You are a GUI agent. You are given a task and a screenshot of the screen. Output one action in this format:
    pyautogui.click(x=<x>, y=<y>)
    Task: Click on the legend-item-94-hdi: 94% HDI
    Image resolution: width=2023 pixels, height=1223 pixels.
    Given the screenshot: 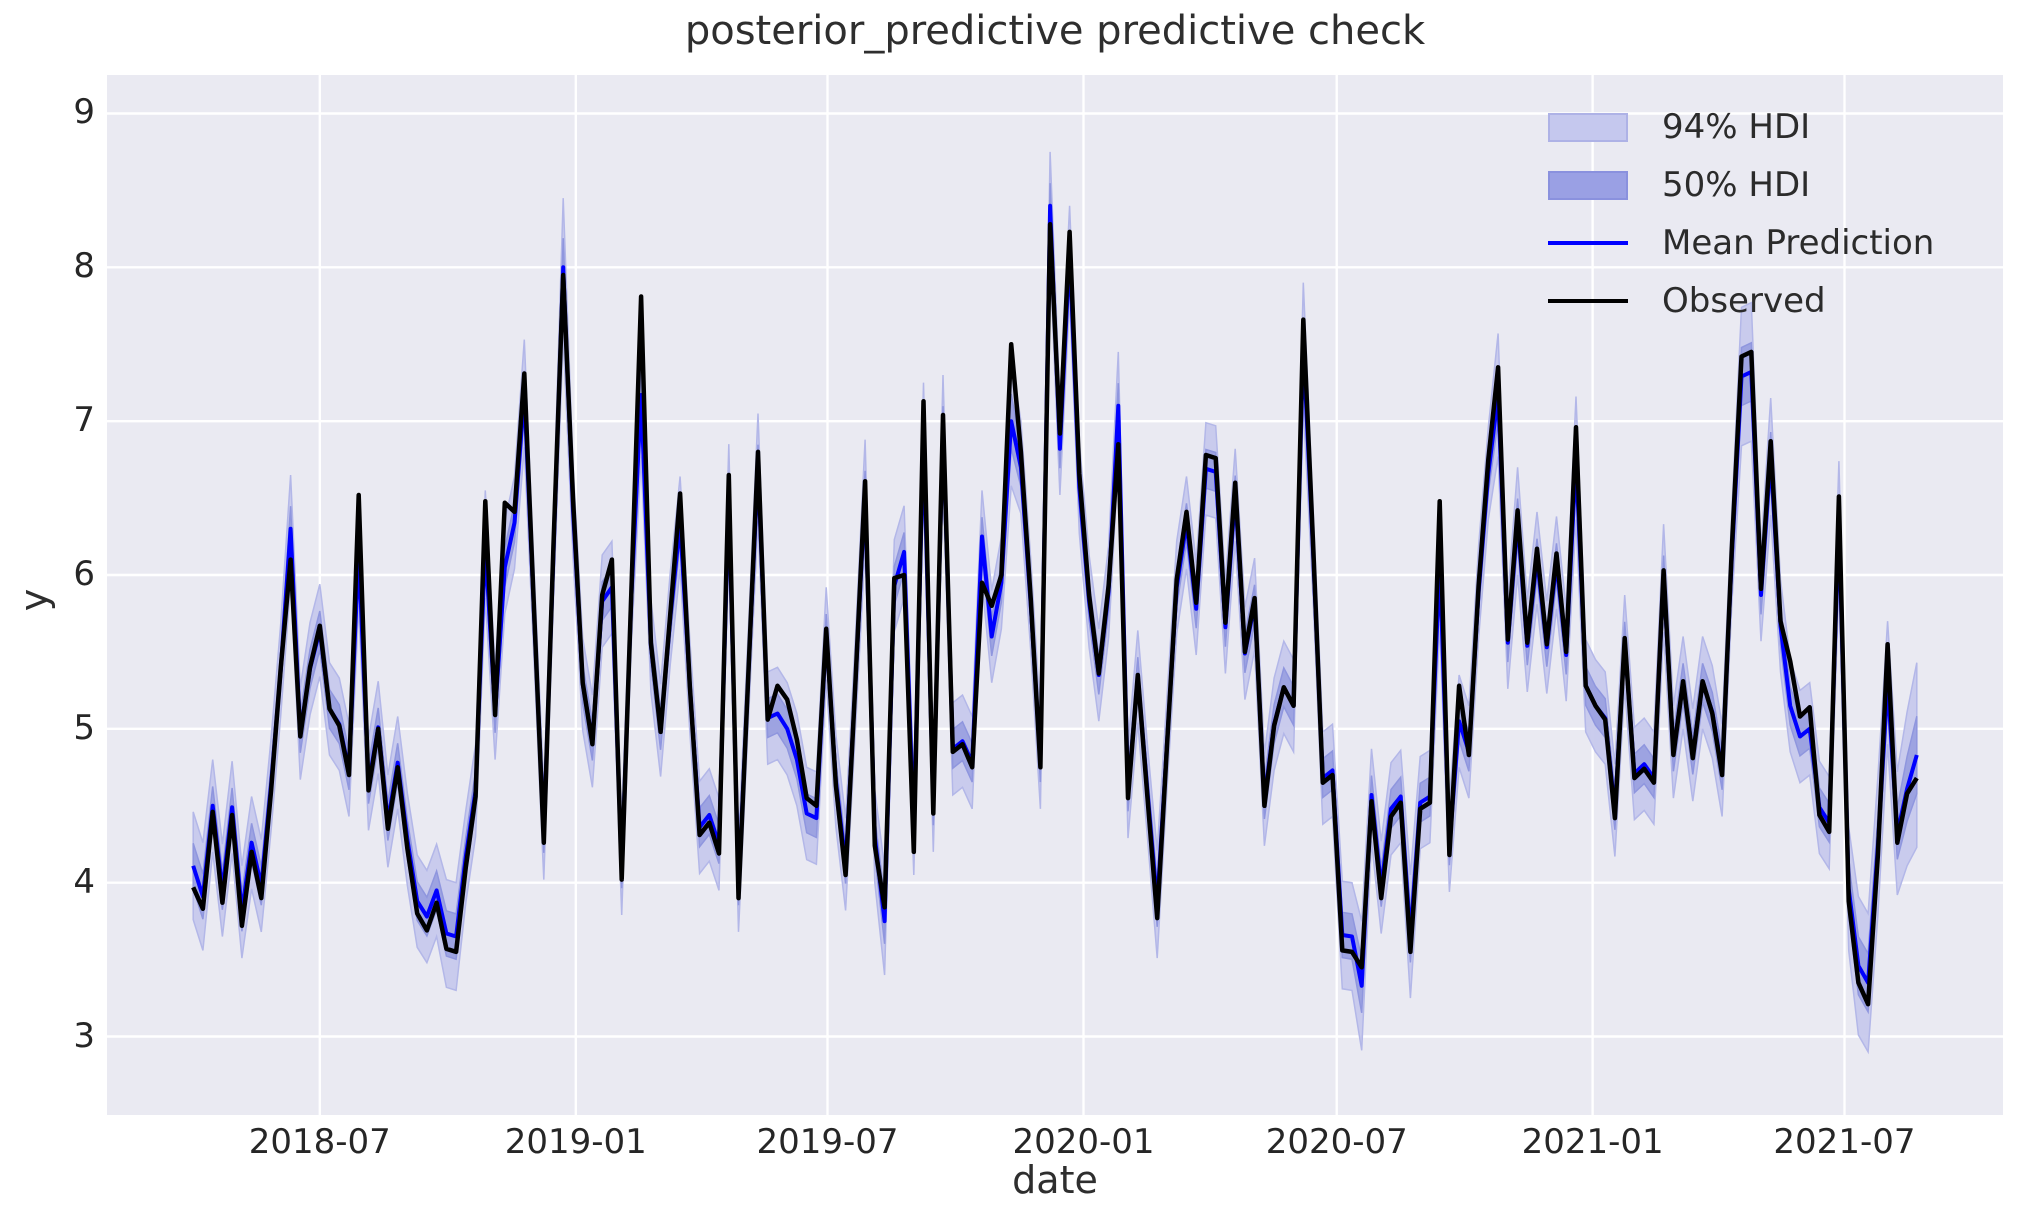 What is the action you would take?
    pyautogui.click(x=1741, y=127)
    